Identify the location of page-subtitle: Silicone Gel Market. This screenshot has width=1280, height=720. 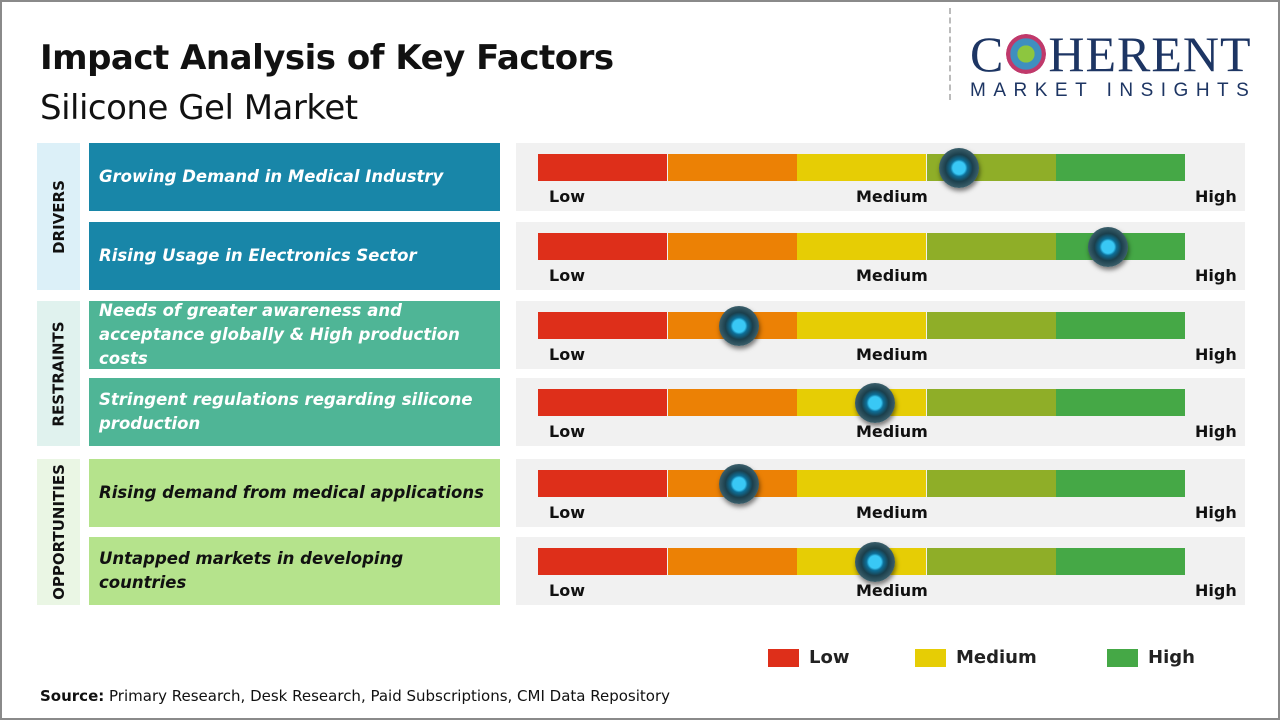
(199, 108).